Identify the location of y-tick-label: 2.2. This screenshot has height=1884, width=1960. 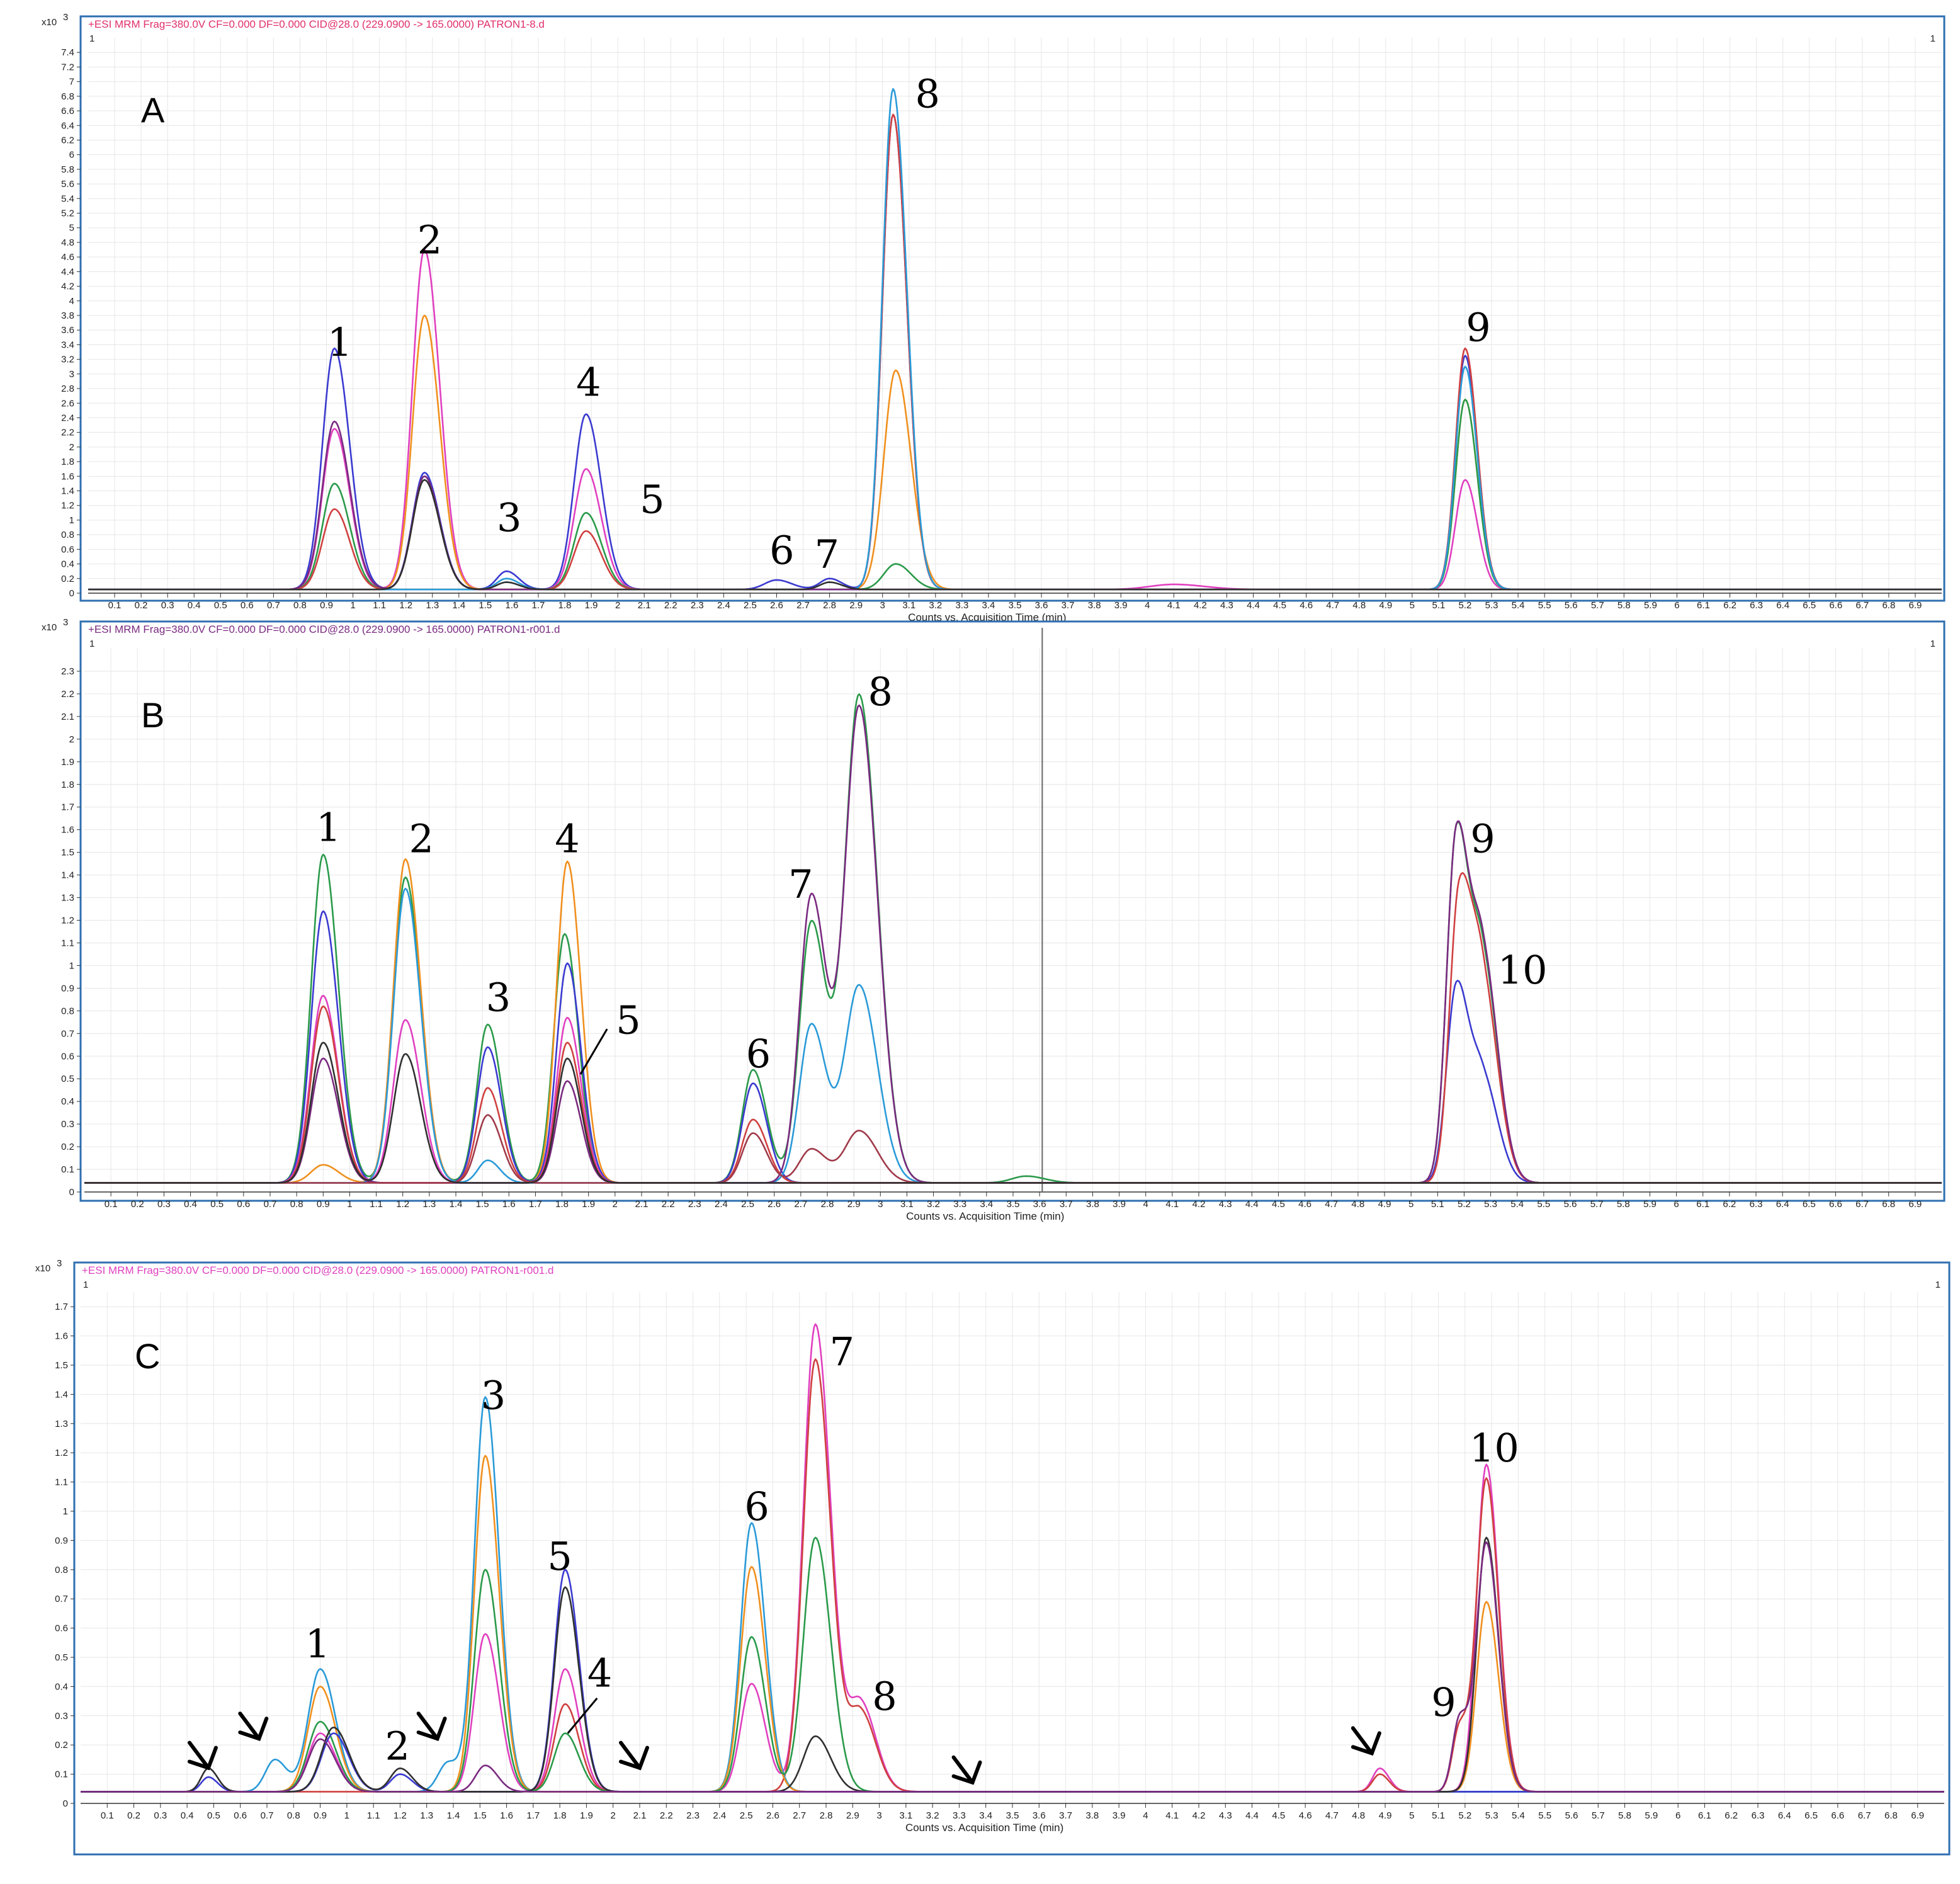
(67, 694).